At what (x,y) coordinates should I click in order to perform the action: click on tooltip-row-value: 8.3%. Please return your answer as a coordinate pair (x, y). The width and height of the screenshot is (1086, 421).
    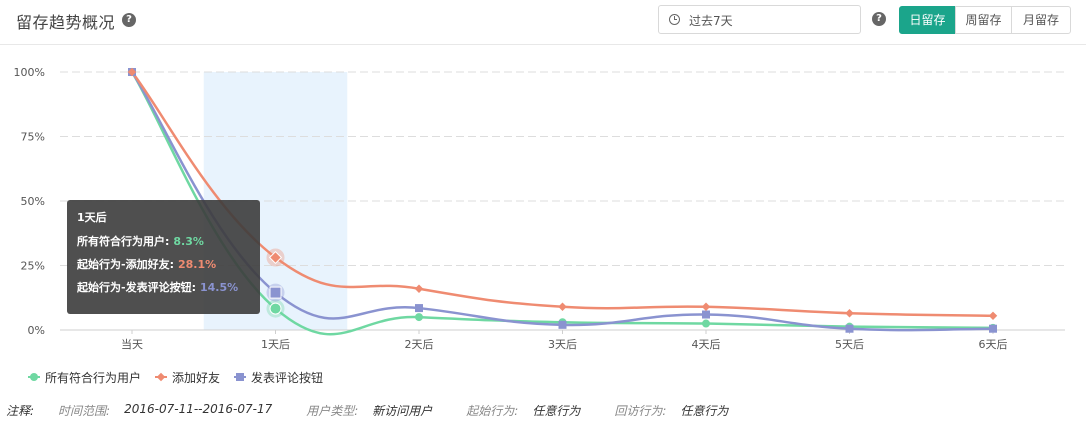
    Looking at the image, I should click on (188, 241).